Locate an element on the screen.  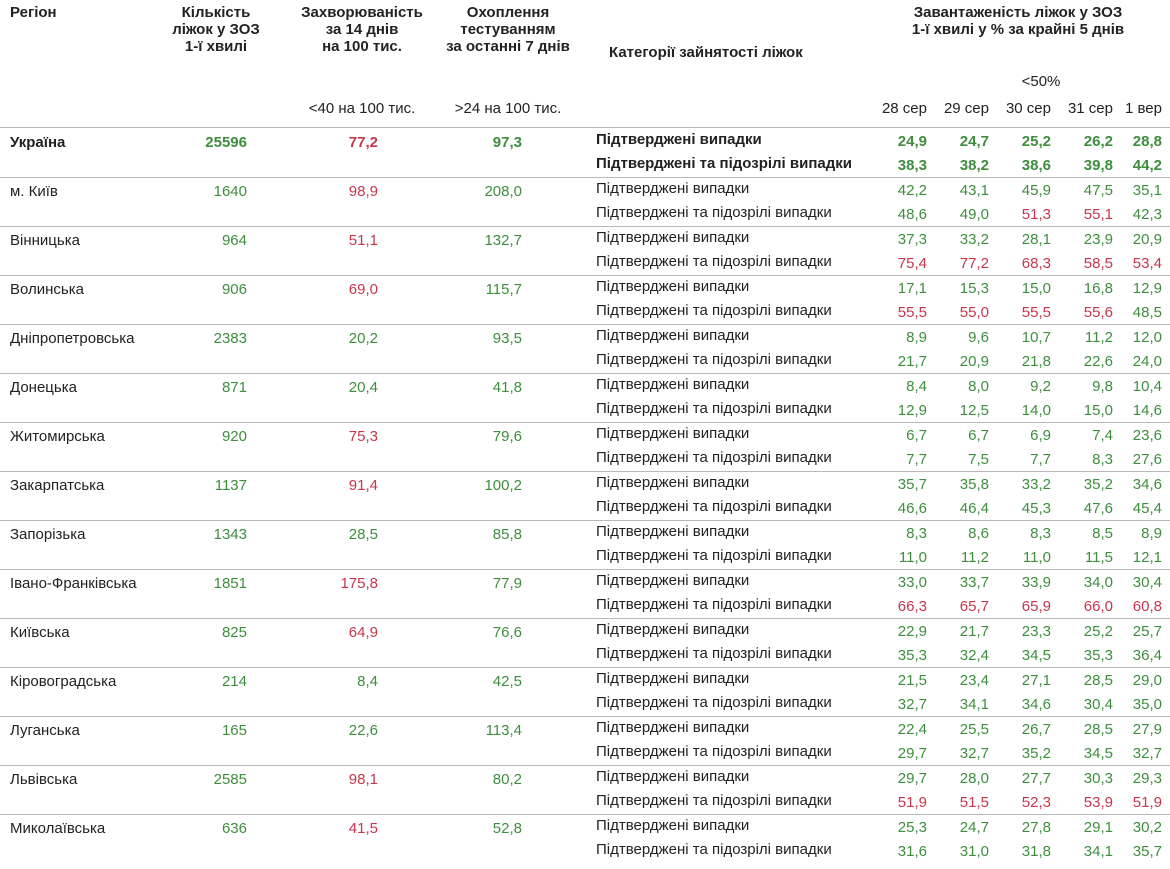
occupancy-value: 28,1 is located at coordinates (1036, 239).